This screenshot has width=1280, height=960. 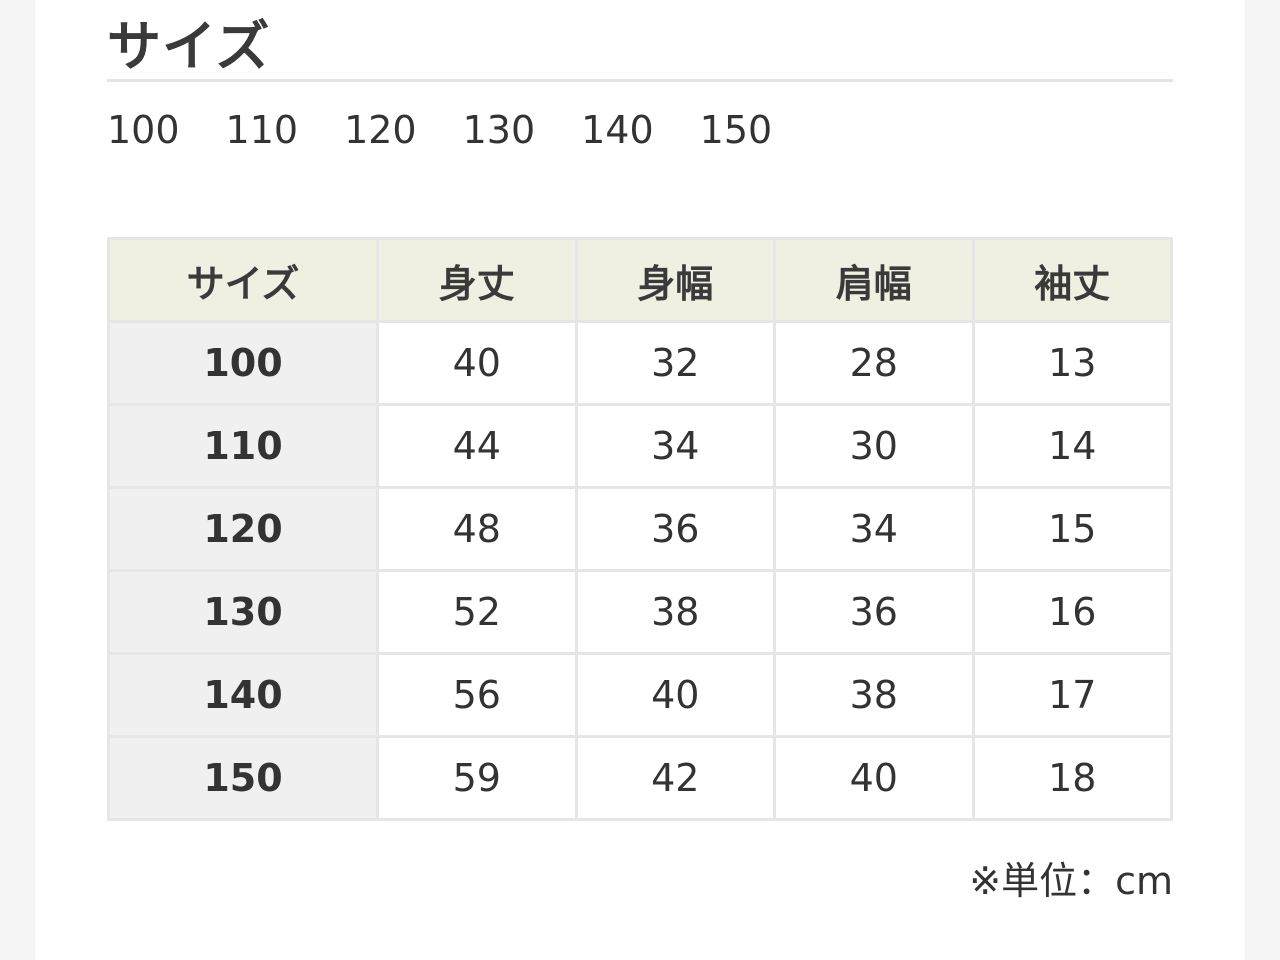 I want to click on measurement-cell: 59, so click(x=477, y=778).